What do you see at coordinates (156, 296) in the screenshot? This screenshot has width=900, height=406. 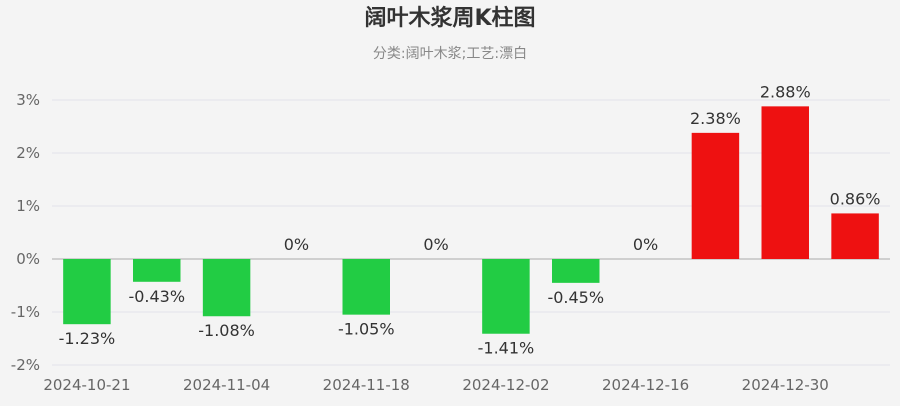 I see `data-label: -0.43%` at bounding box center [156, 296].